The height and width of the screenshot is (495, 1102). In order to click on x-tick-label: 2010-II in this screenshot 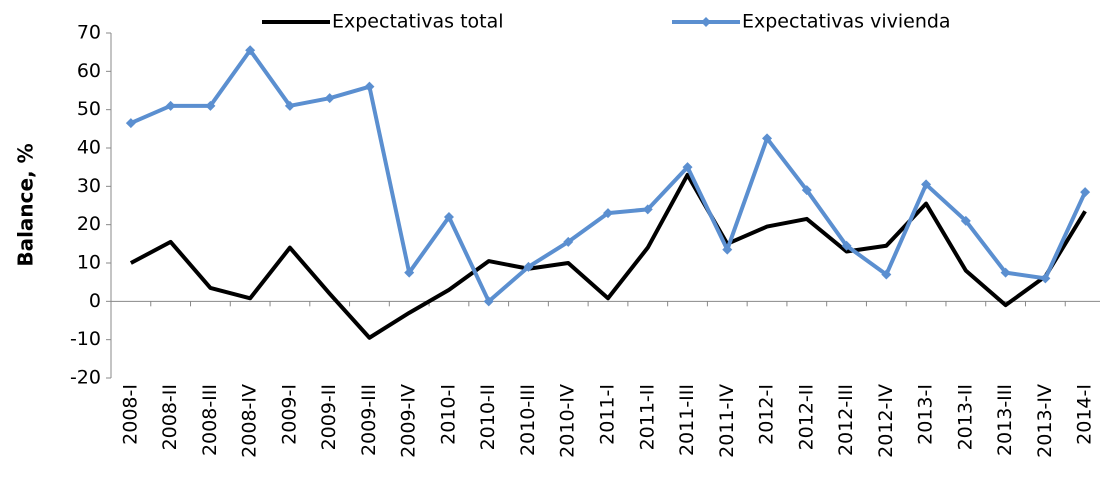, I will do `click(488, 417)`.